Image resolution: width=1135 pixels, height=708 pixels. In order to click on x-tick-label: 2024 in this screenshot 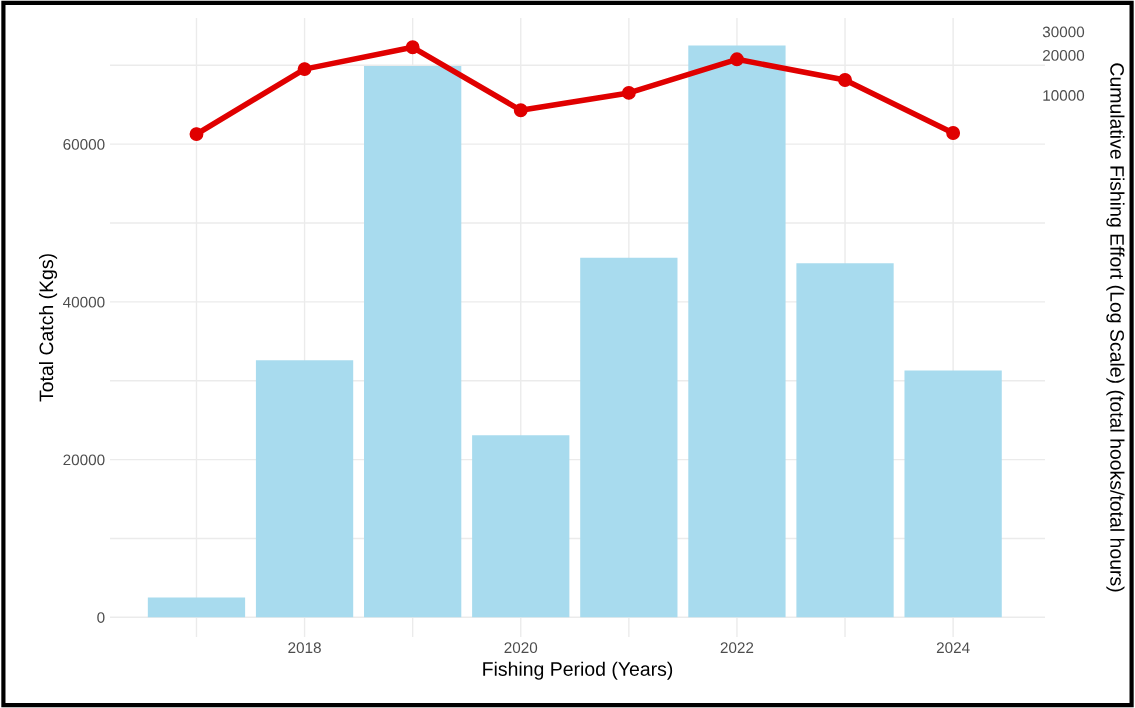, I will do `click(953, 648)`.